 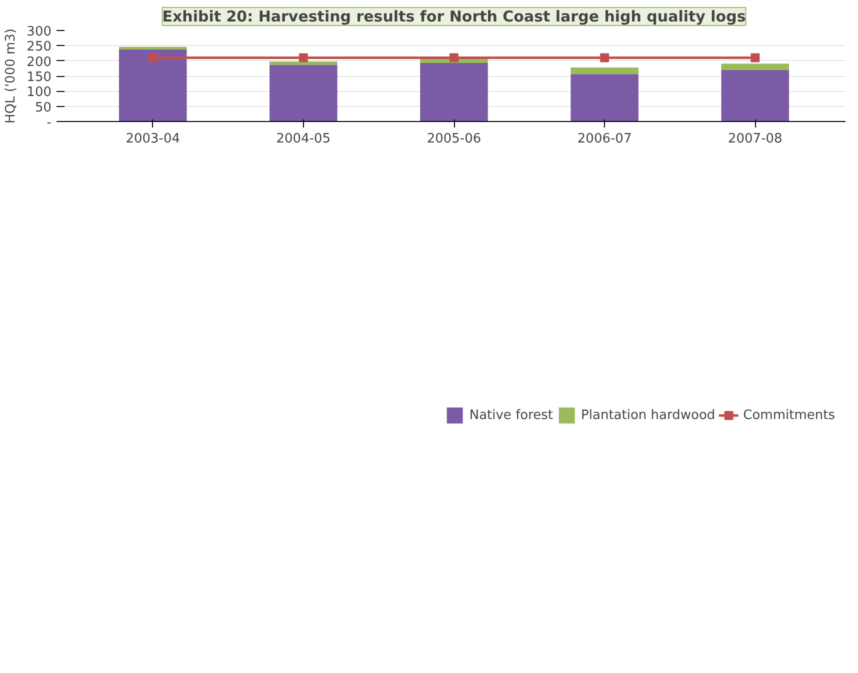 What do you see at coordinates (303, 139) in the screenshot?
I see `x-tick-label: 2004-05` at bounding box center [303, 139].